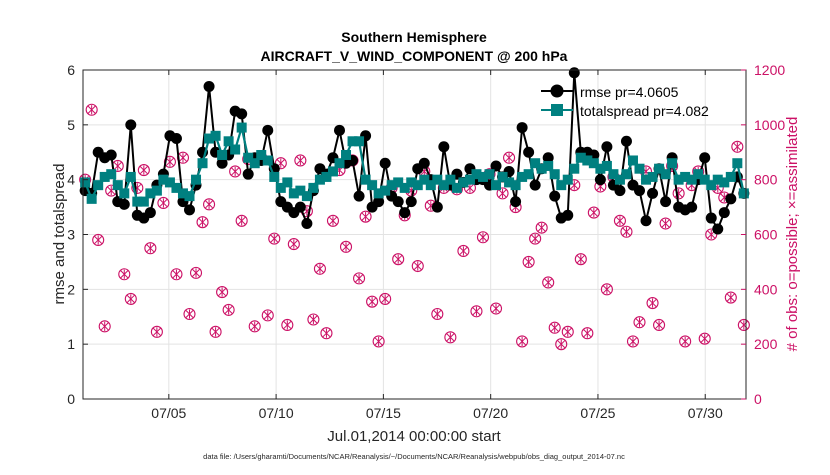 The height and width of the screenshot is (475, 830). What do you see at coordinates (414, 56) in the screenshot?
I see `chart-subtitle: AIRCRAFT_V_WIND_COMPONENT @ 200 hPa` at bounding box center [414, 56].